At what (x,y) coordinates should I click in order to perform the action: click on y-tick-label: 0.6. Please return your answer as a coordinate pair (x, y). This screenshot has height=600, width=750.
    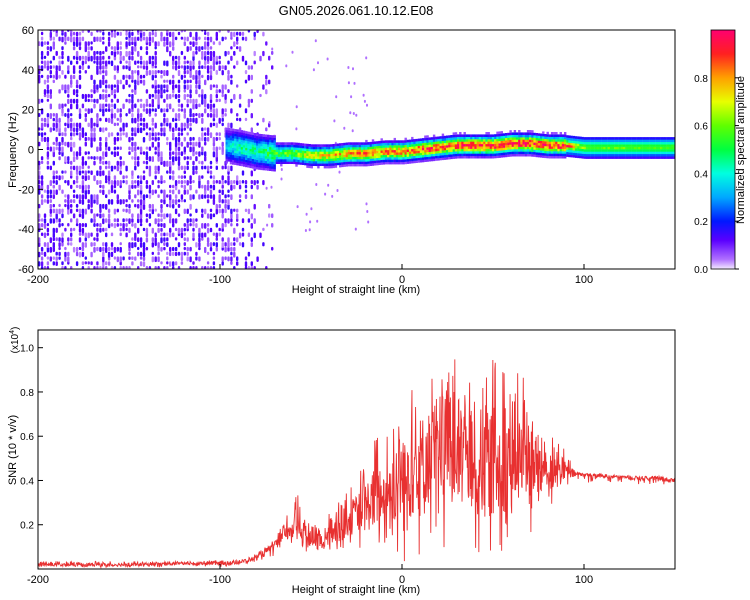
    Looking at the image, I should click on (27, 437).